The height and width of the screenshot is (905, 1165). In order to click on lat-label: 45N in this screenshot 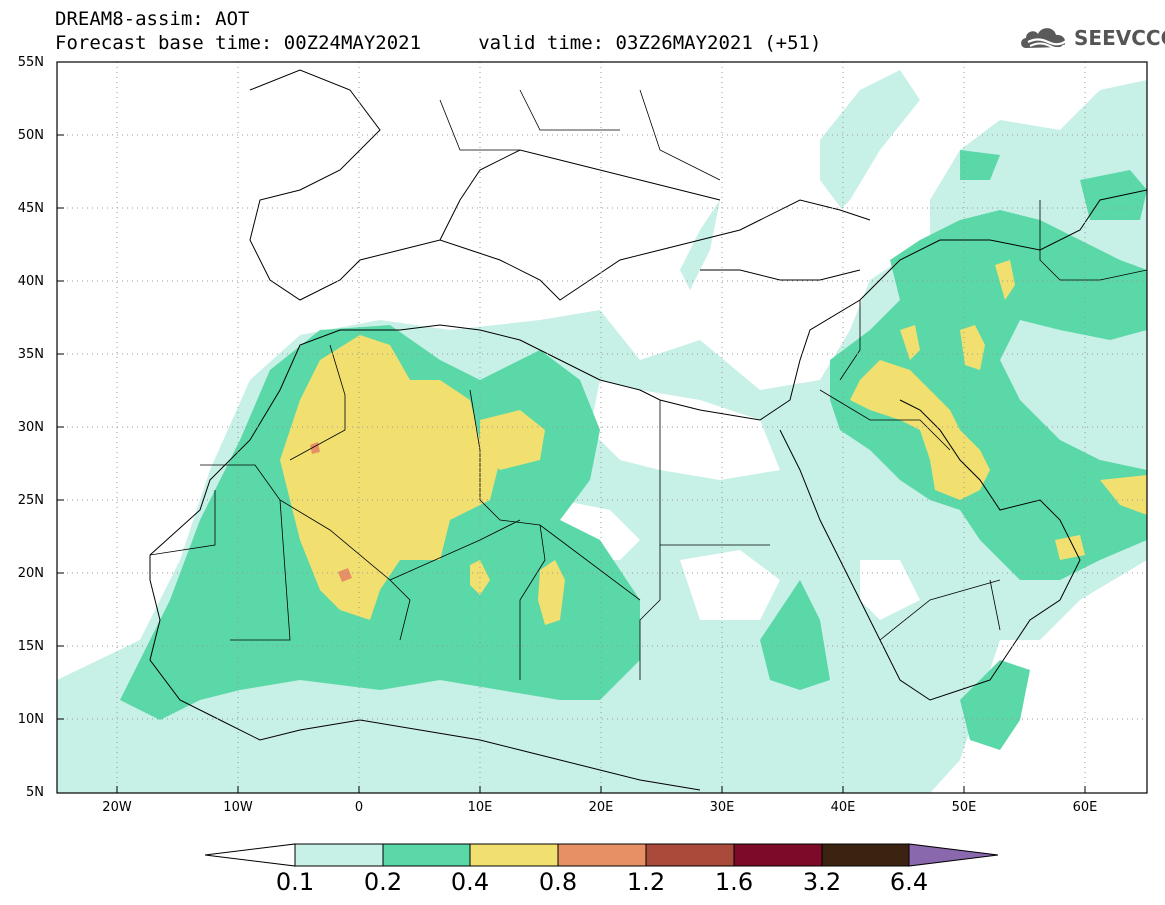, I will do `click(30, 208)`.